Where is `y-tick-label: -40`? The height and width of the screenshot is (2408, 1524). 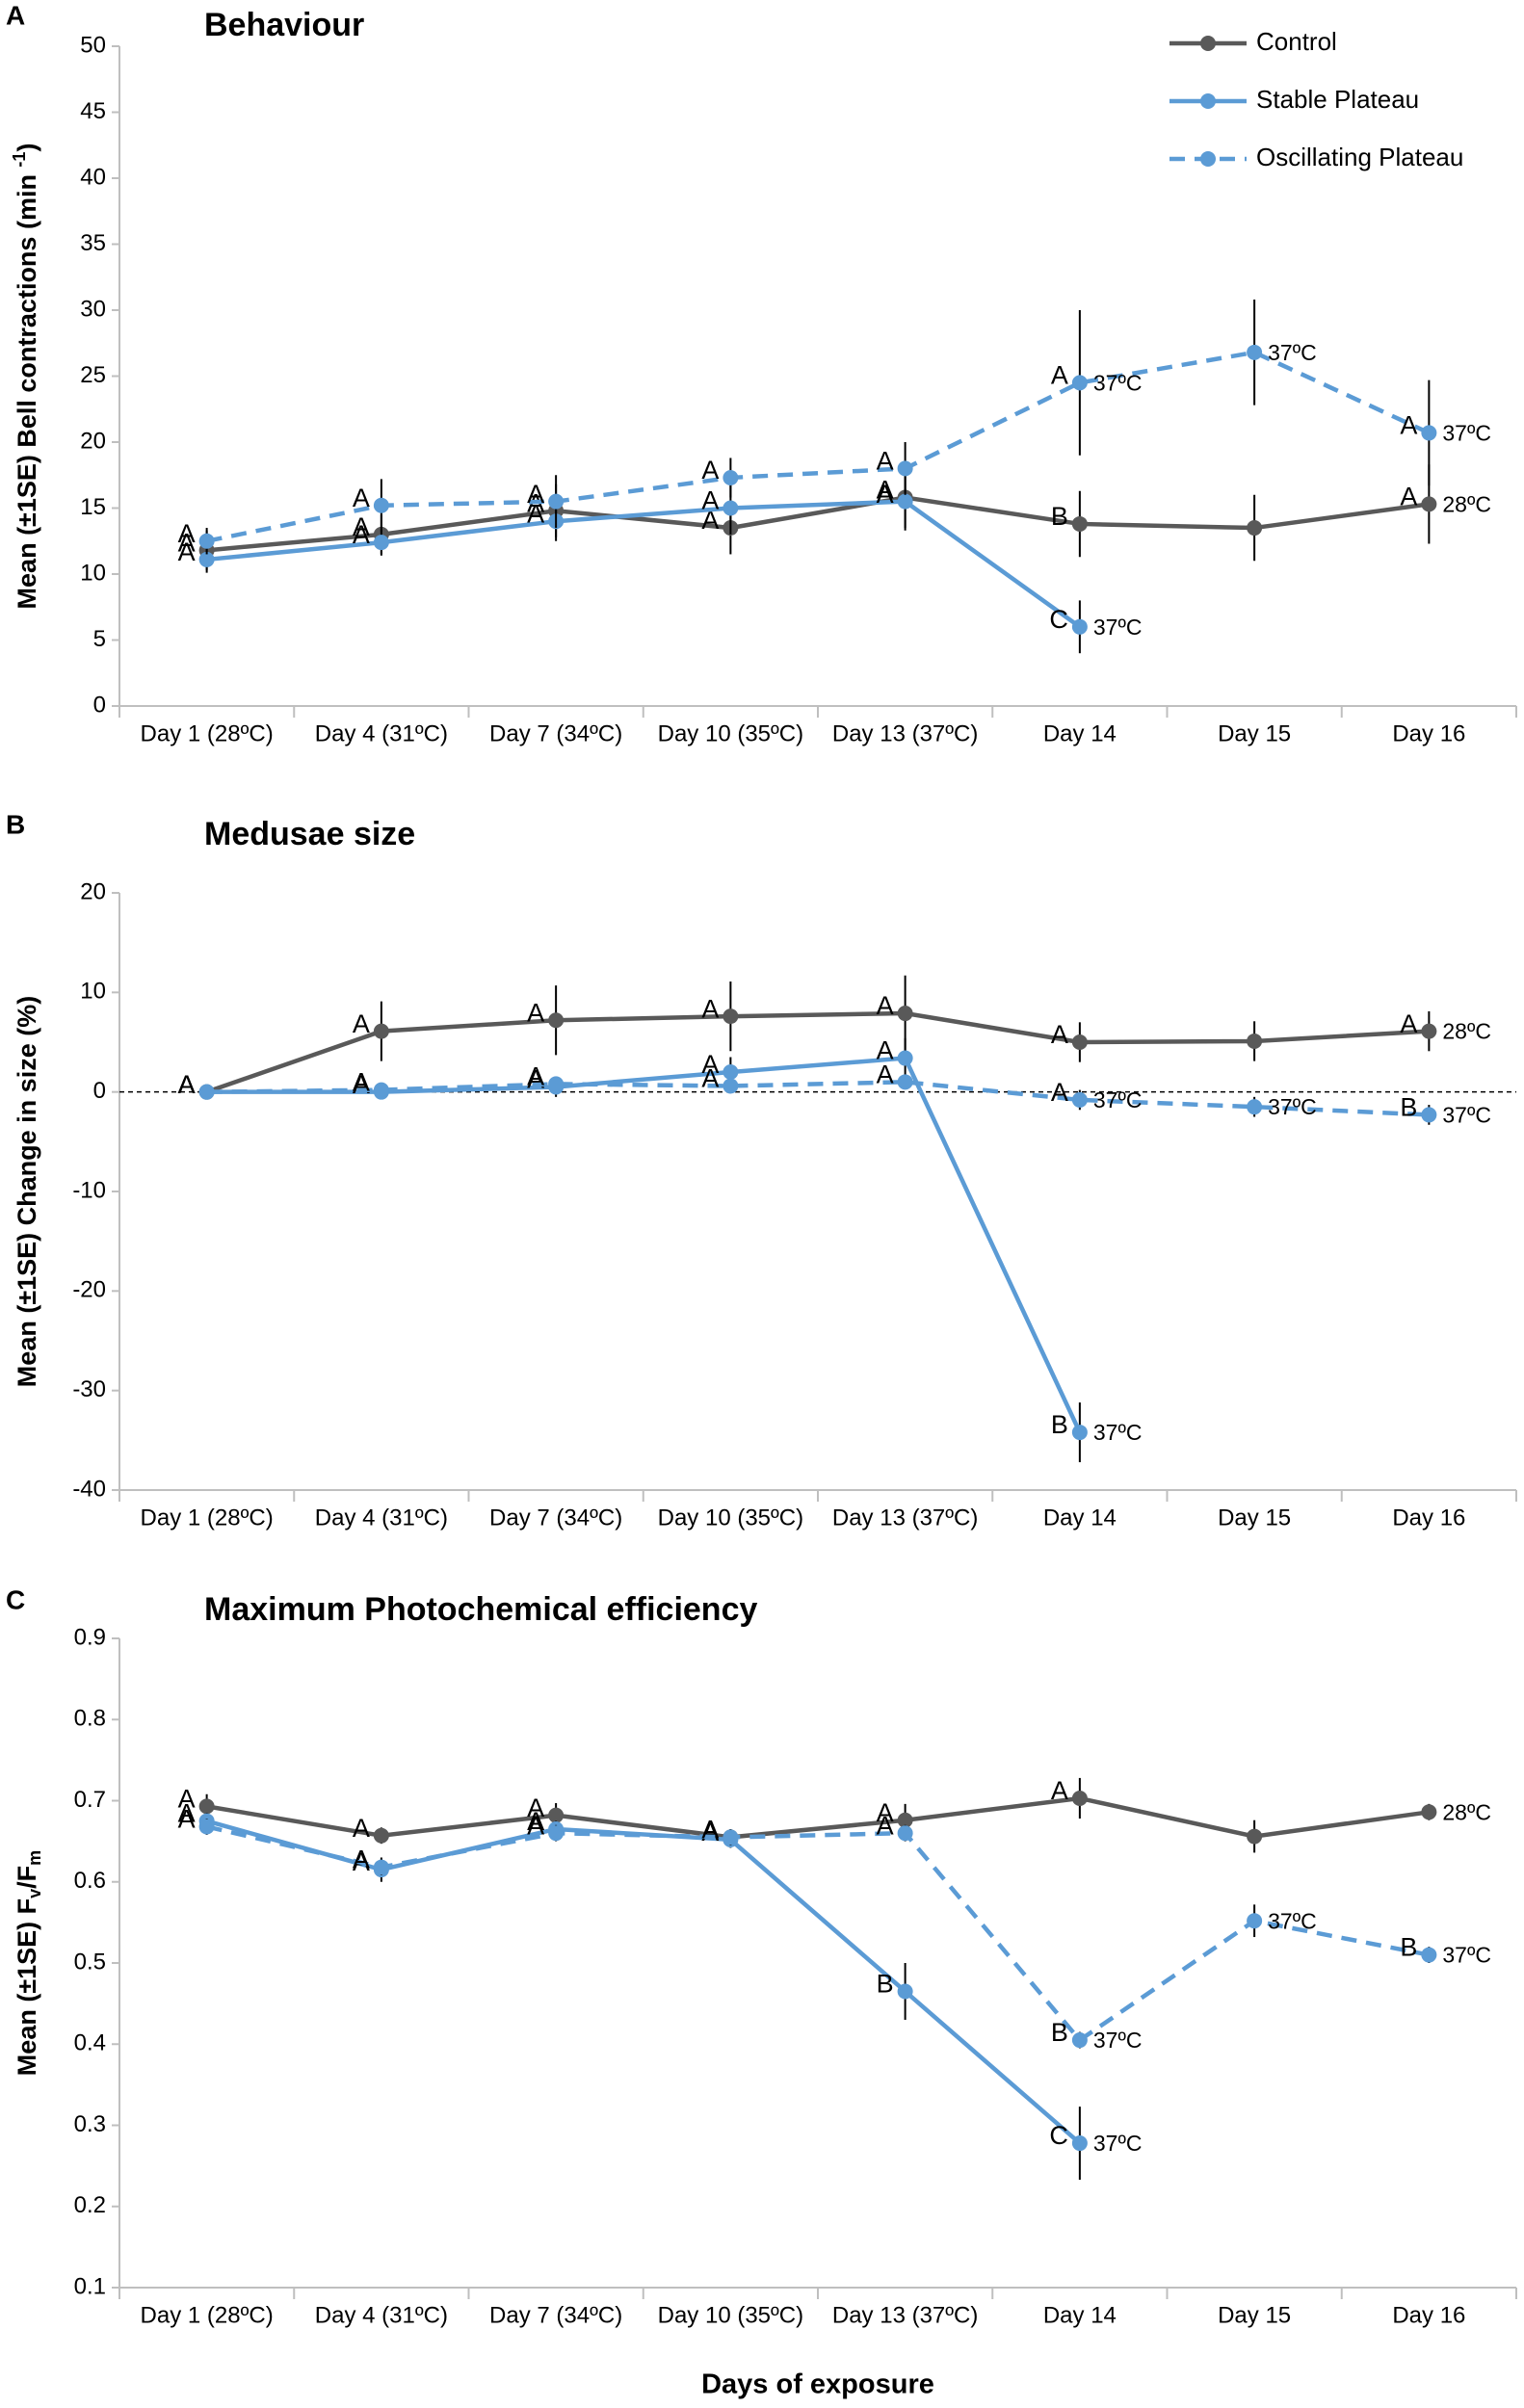 y-tick-label: -40 is located at coordinates (89, 1489).